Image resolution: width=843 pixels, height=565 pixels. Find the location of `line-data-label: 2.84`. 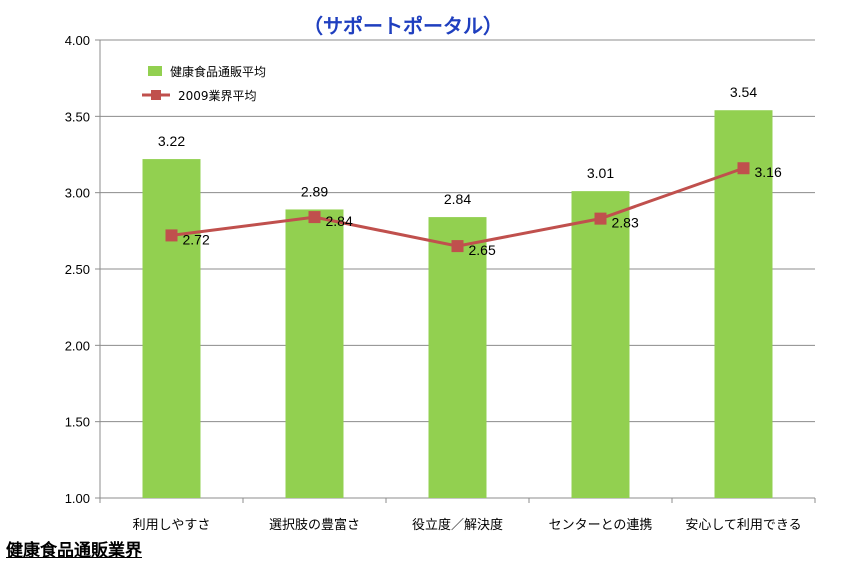

line-data-label: 2.84 is located at coordinates (339, 221).